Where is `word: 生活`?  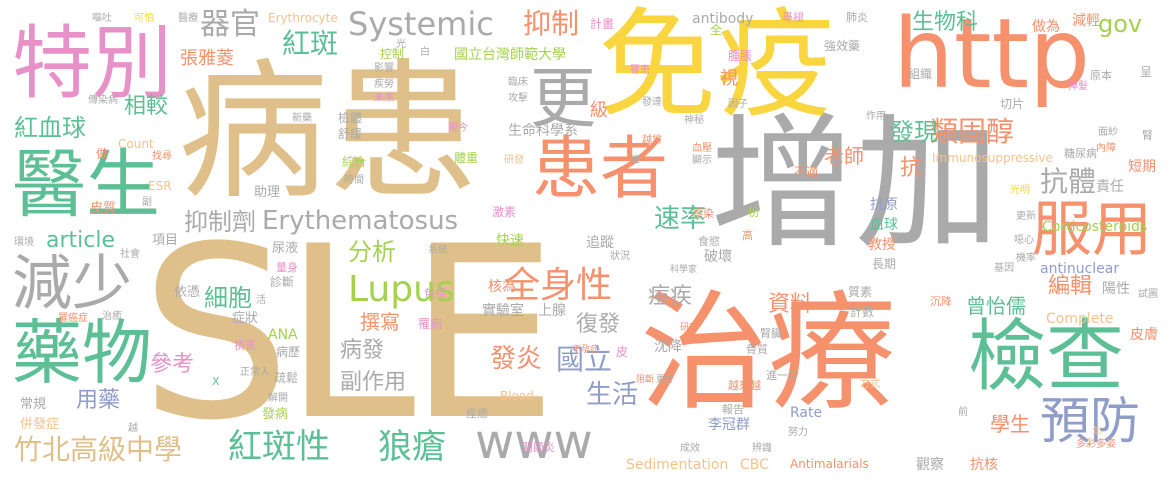 word: 生活 is located at coordinates (612, 395).